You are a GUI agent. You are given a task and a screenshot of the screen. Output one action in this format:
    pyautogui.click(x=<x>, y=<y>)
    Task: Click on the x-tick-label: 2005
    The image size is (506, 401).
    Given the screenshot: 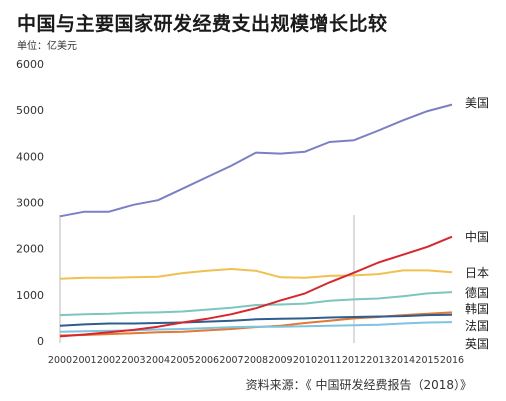 What is the action you would take?
    pyautogui.click(x=182, y=360)
    